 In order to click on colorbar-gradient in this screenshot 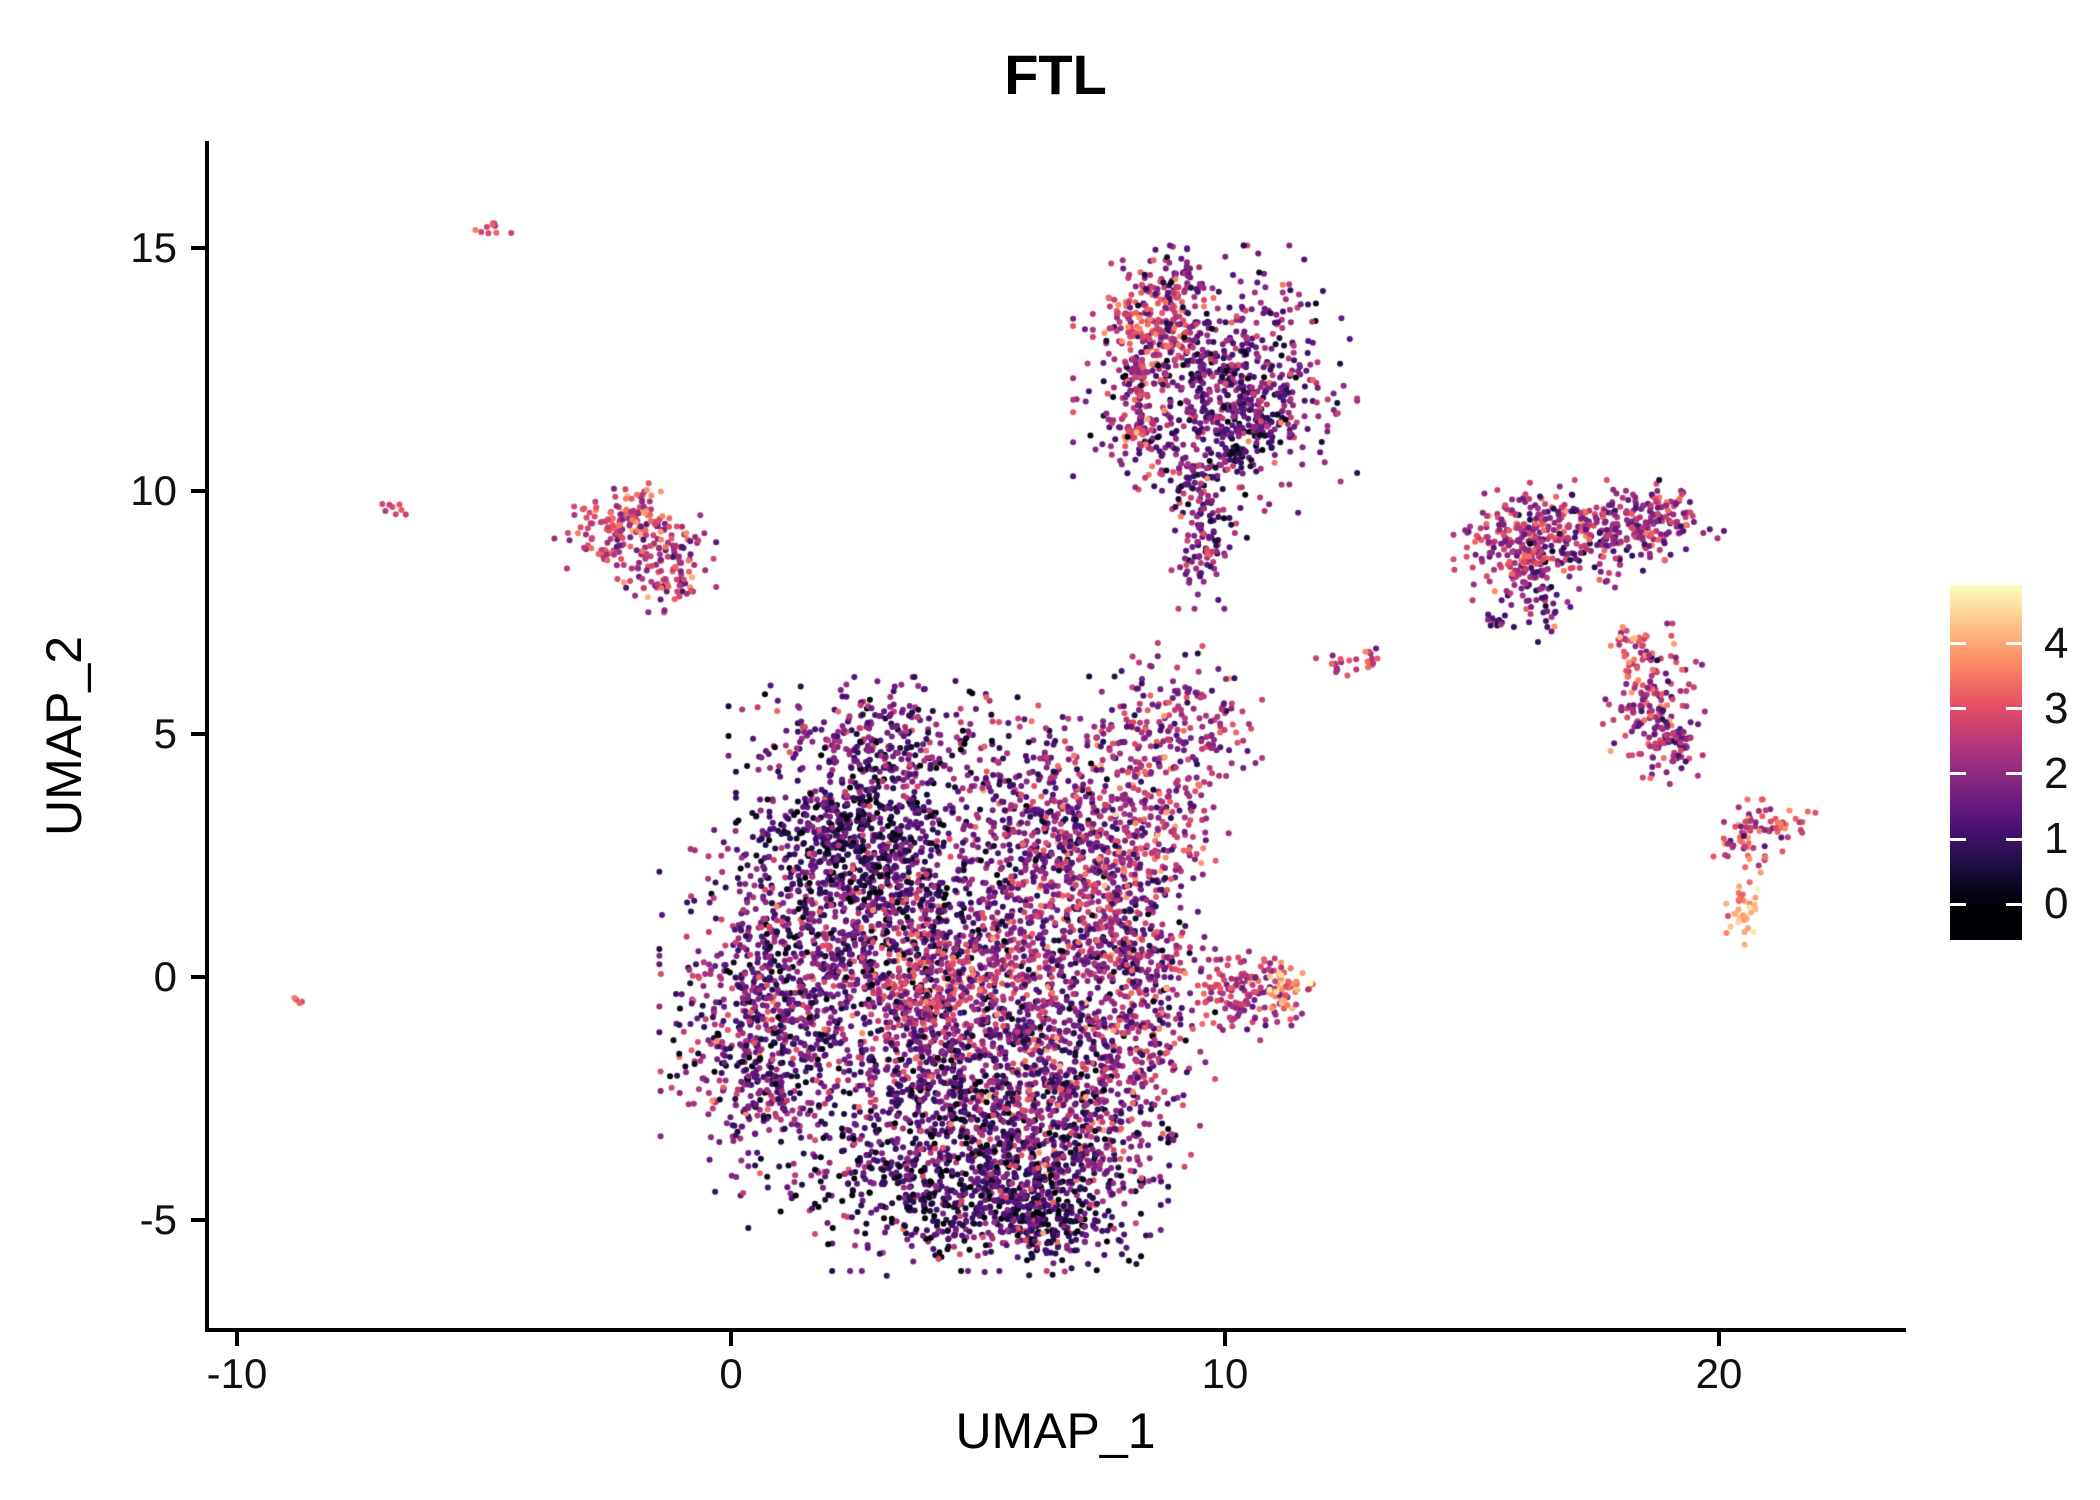, I will do `click(1986, 762)`.